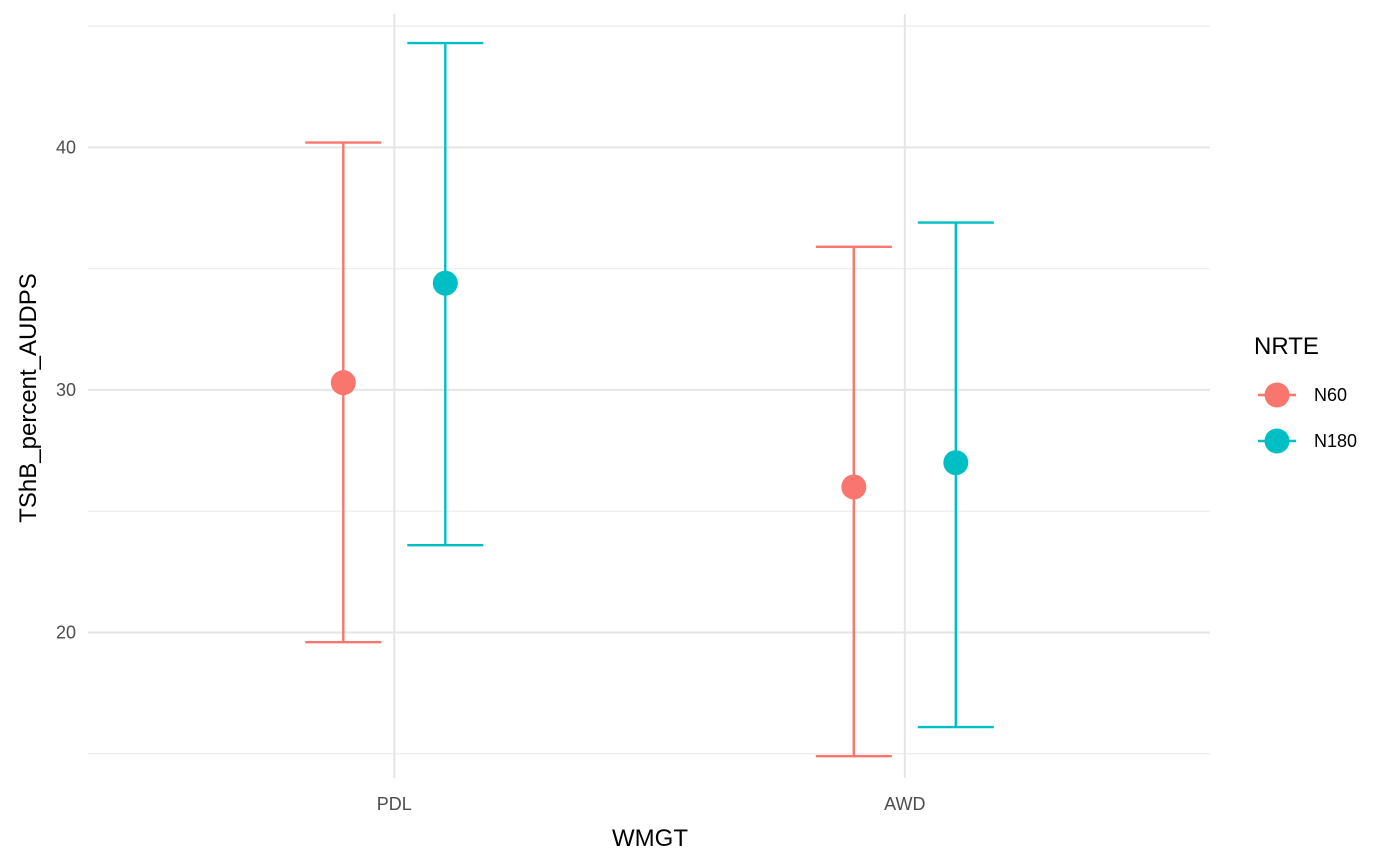 The height and width of the screenshot is (865, 1400). I want to click on x-axis-ticks: PDL AWD, so click(651, 804).